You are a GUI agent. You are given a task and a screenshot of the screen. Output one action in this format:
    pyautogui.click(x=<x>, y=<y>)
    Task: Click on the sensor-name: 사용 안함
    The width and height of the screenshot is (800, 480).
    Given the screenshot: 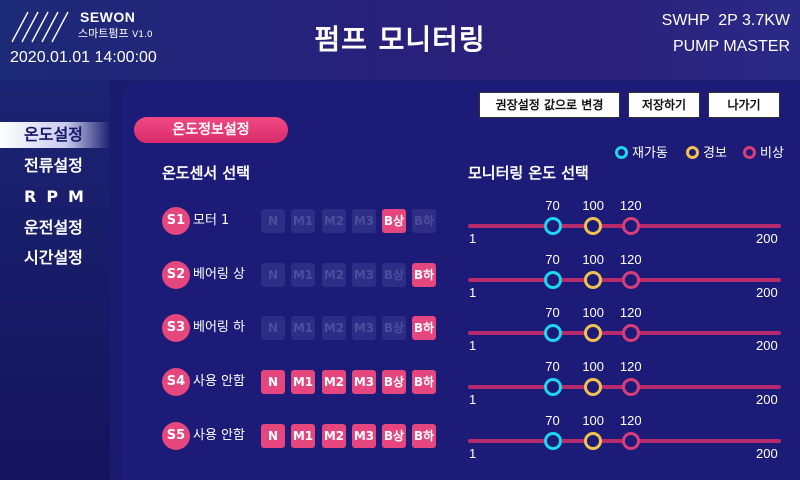 What is the action you would take?
    pyautogui.click(x=219, y=435)
    